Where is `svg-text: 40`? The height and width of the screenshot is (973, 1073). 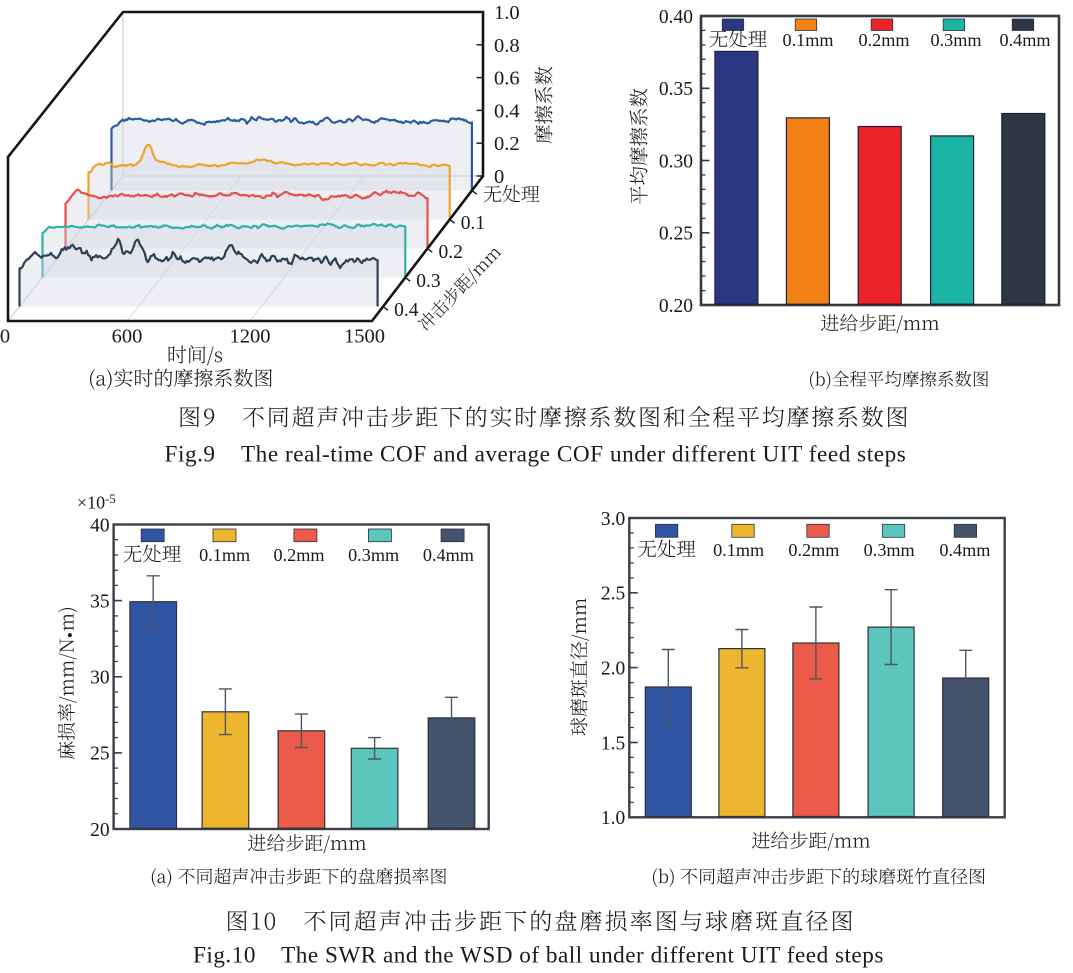 svg-text: 40 is located at coordinates (100, 525).